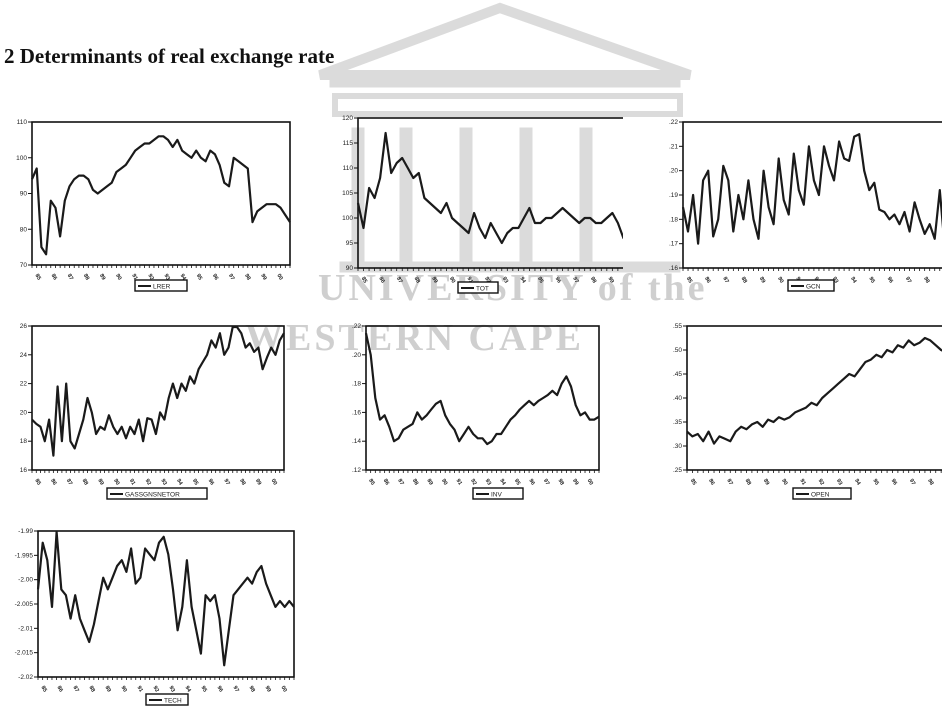  Describe the element at coordinates (811, 189) in the screenshot. I see `series-line-gcn` at that location.